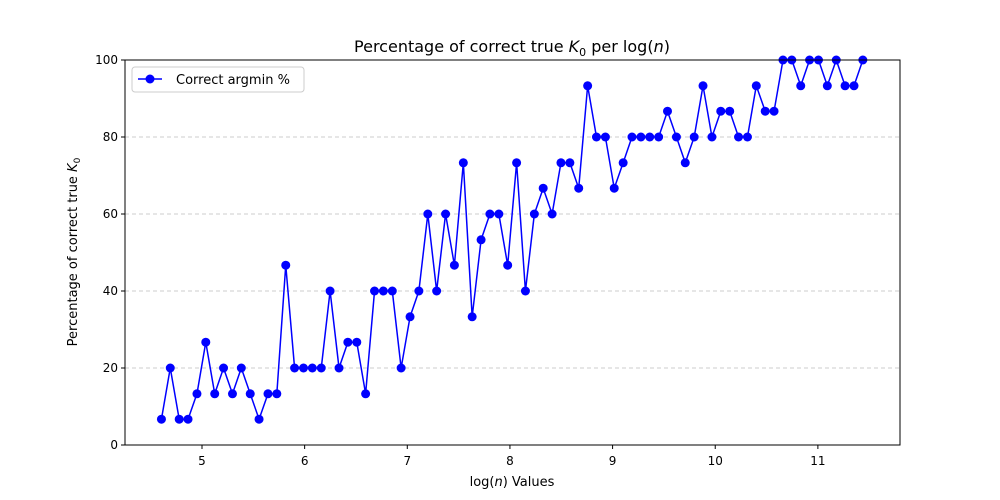 The width and height of the screenshot is (1000, 500). What do you see at coordinates (817, 461) in the screenshot?
I see `x-tick-label: 11` at bounding box center [817, 461].